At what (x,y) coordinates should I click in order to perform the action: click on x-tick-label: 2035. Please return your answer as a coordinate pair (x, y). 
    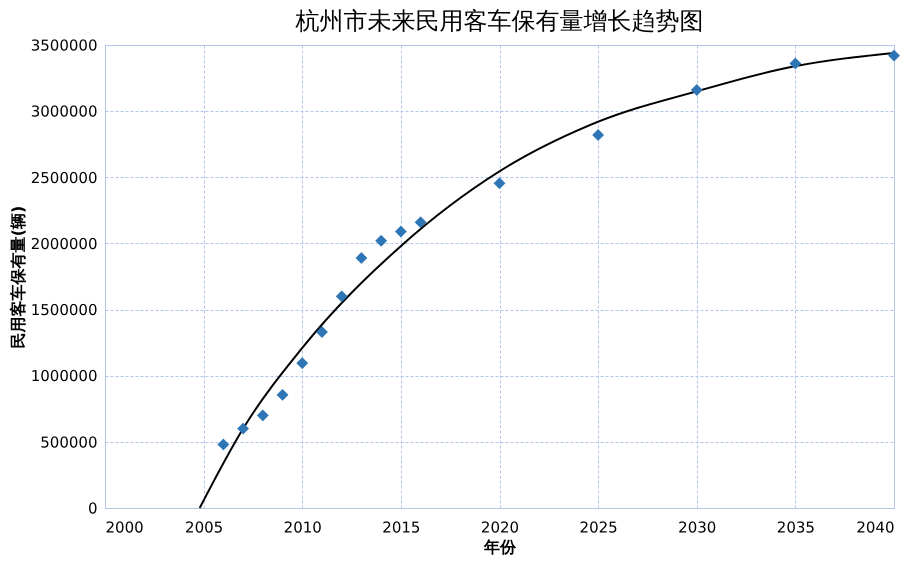
    Looking at the image, I should click on (795, 527).